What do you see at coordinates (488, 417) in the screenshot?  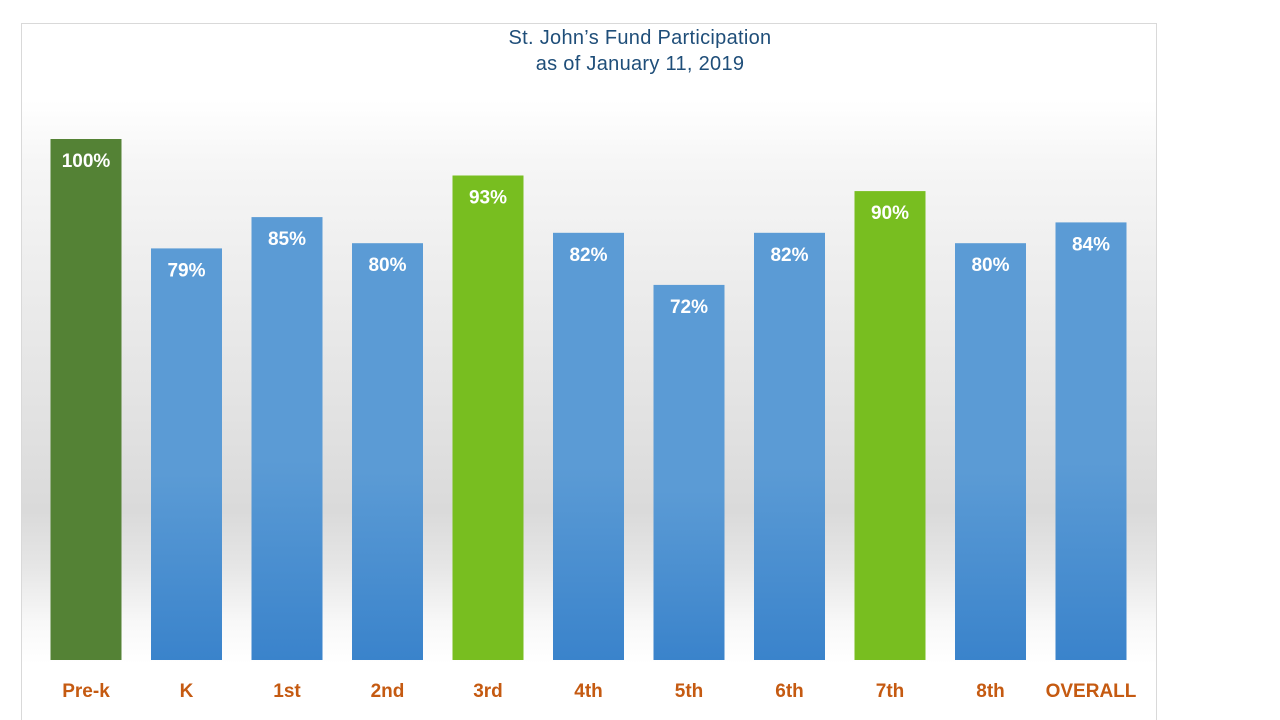 I see `bar-3rd` at bounding box center [488, 417].